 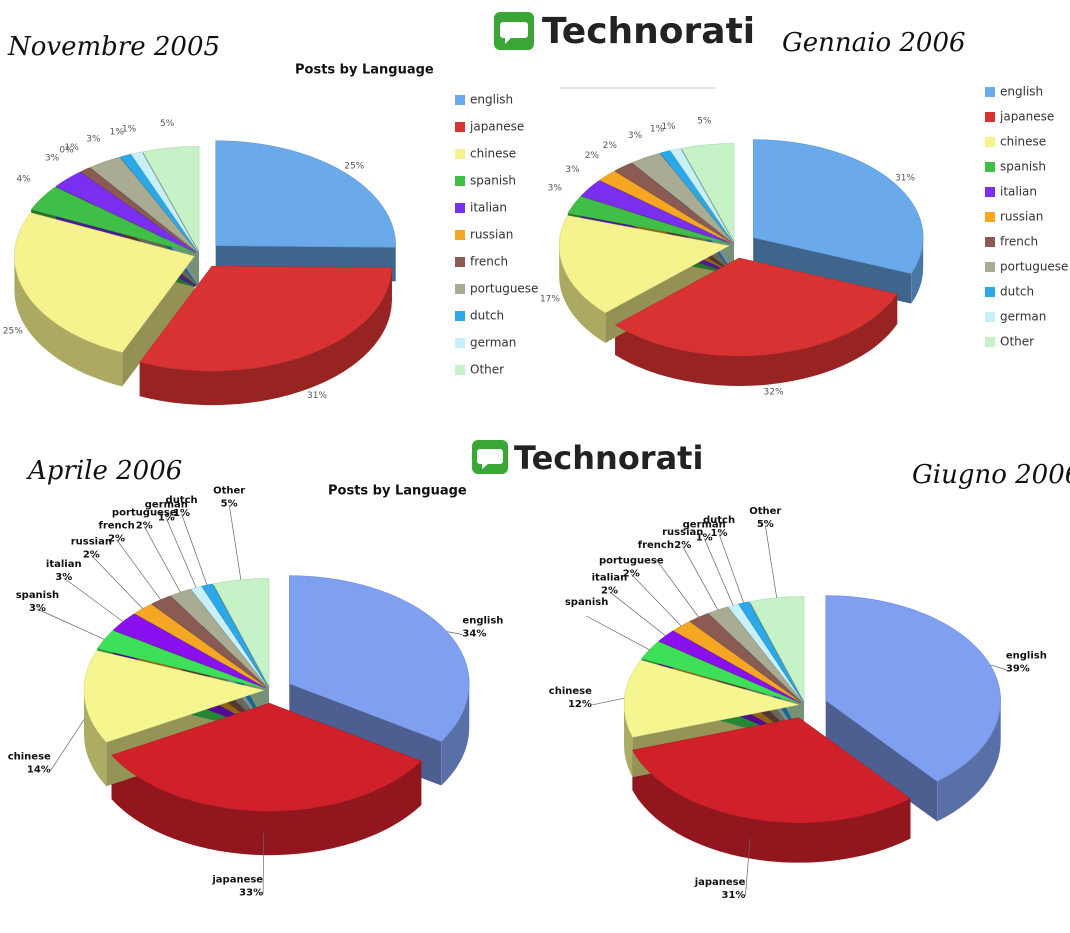 I want to click on pie-labels: 25%31%25%4%3%0%1%3%1%1%5%, so click(x=184, y=260).